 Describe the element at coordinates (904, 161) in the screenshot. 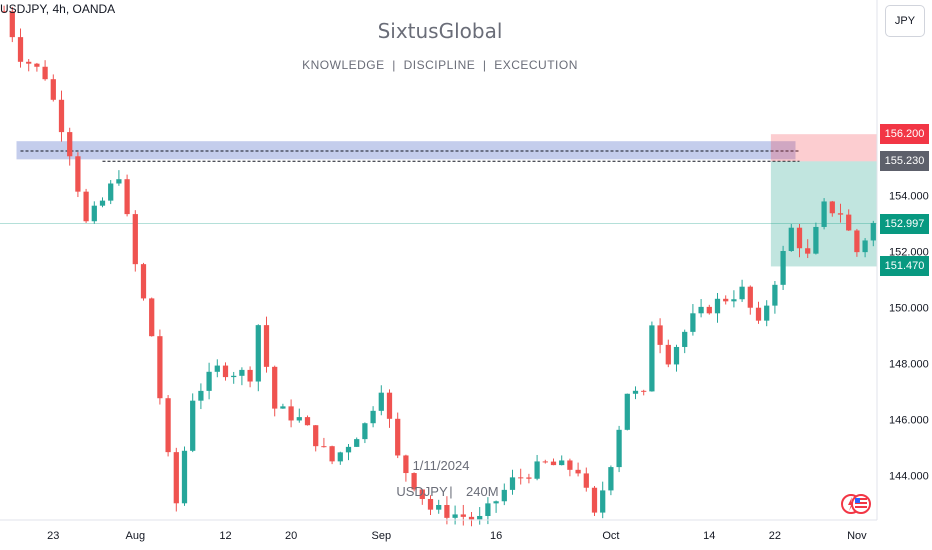

I see `entry-price-tag: 155.230` at that location.